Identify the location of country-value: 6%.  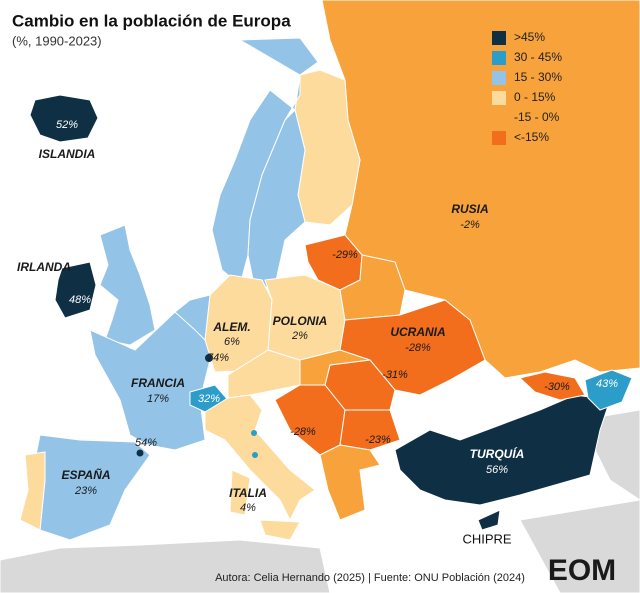
(232, 342).